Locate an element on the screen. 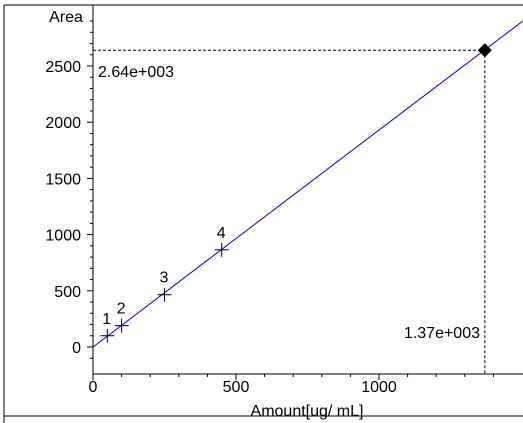 The height and width of the screenshot is (423, 523). y-tick-label: 2000 is located at coordinates (63, 123).